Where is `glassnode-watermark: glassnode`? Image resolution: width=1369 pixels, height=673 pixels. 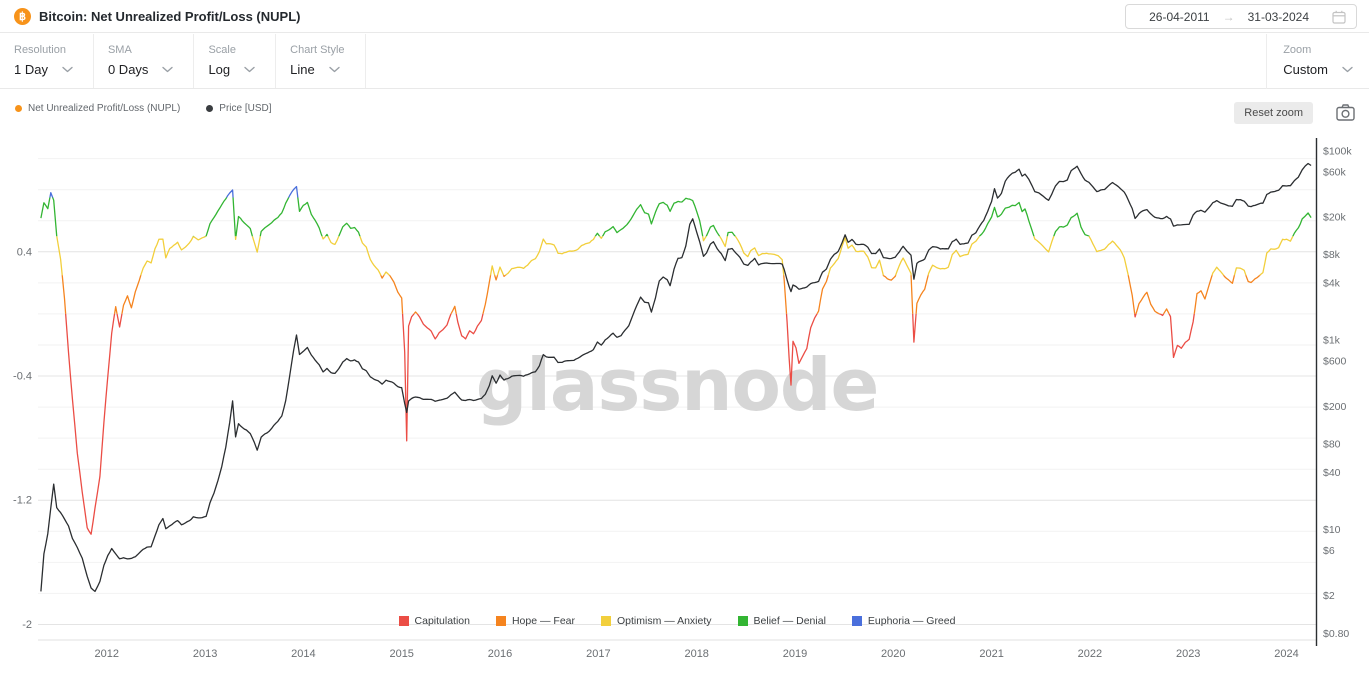 glassnode-watermark: glassnode is located at coordinates (677, 385).